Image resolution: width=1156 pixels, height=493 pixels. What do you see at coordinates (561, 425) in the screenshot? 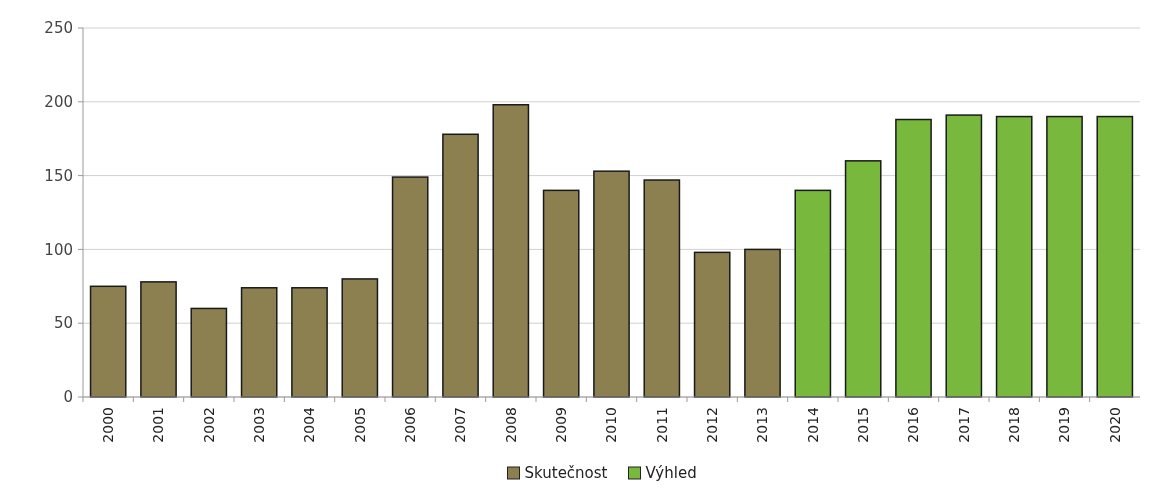
I see `x-tick-label: 2009` at bounding box center [561, 425].